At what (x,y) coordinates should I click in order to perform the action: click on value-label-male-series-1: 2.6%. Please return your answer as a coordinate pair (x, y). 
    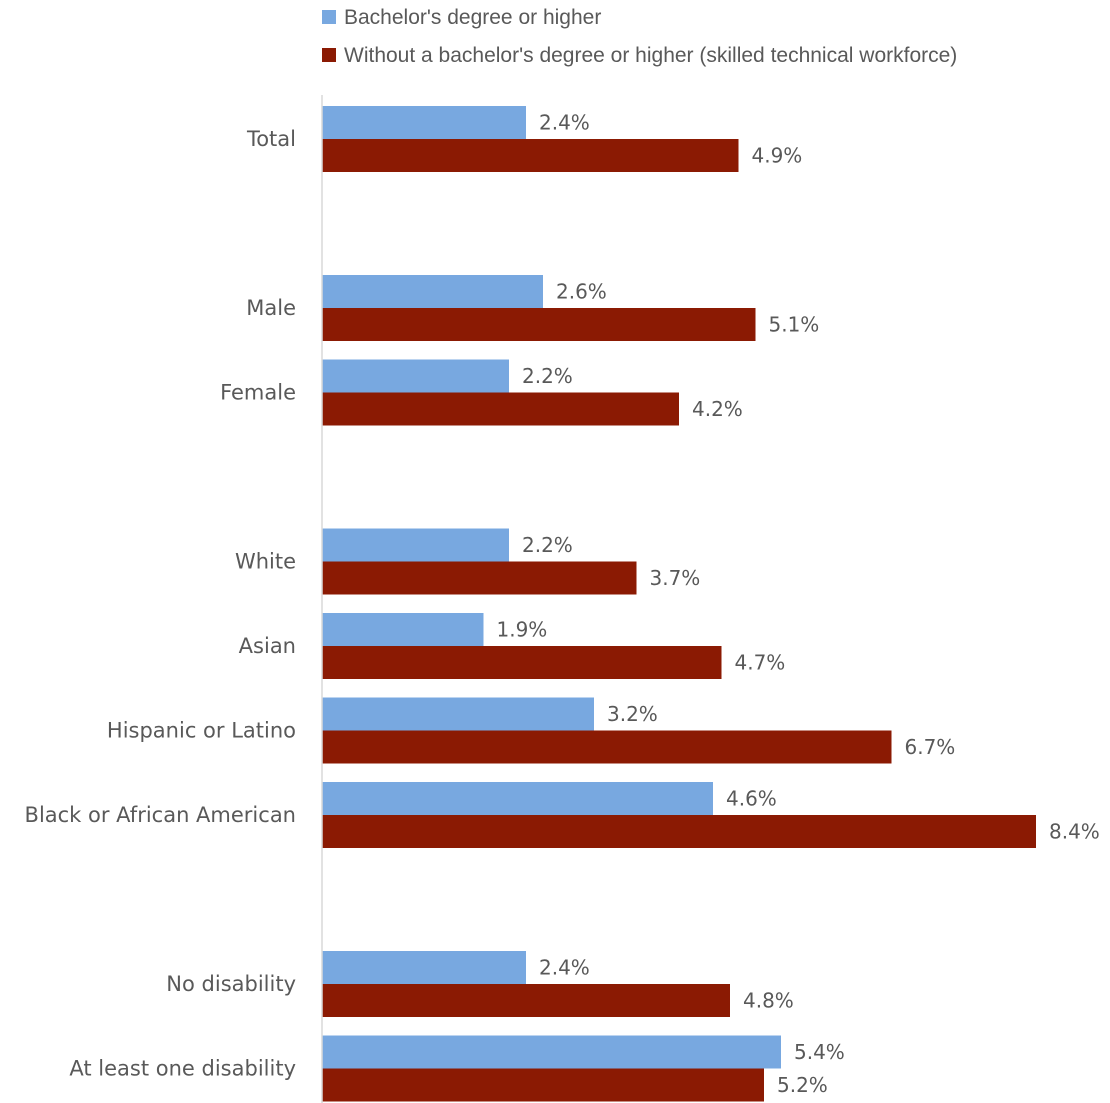
    Looking at the image, I should click on (581, 292).